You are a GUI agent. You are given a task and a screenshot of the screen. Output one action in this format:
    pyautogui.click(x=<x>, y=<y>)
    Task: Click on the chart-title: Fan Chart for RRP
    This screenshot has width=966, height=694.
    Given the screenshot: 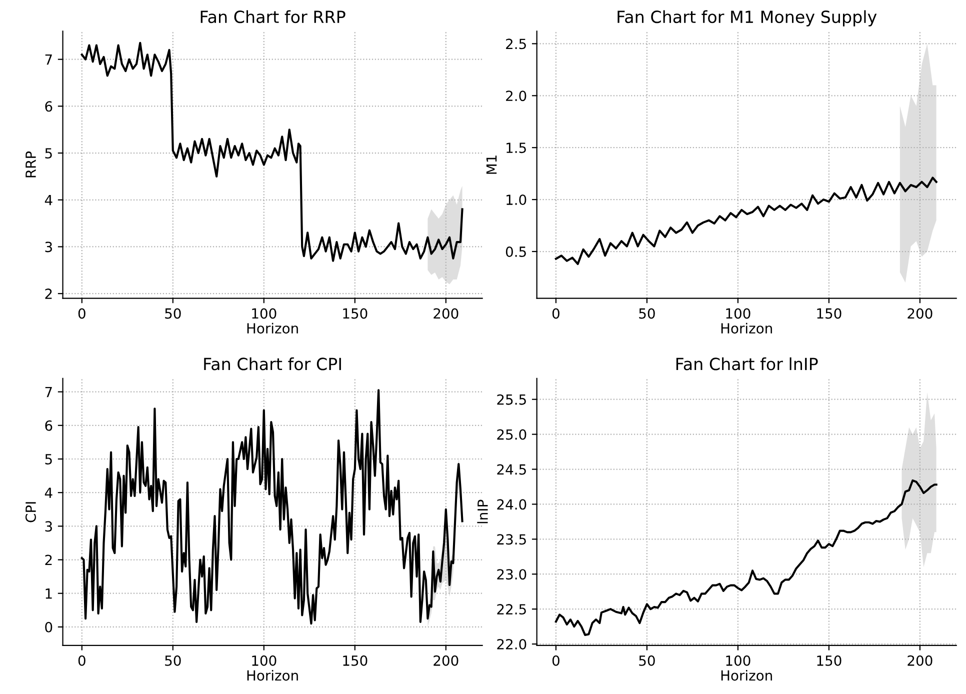 What is the action you would take?
    pyautogui.click(x=273, y=17)
    